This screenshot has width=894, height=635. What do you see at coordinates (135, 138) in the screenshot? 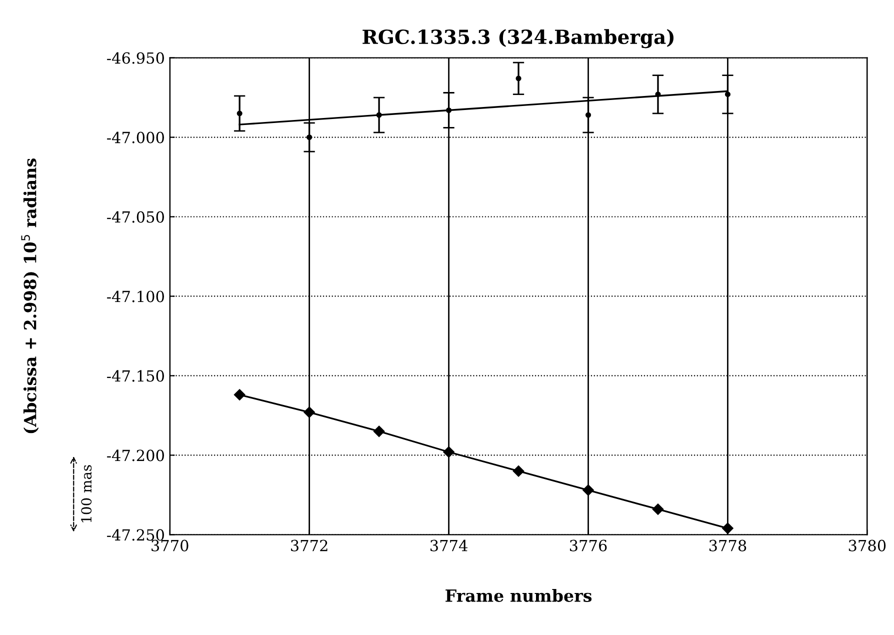
I see `y-tick-label: -47.000` at bounding box center [135, 138].